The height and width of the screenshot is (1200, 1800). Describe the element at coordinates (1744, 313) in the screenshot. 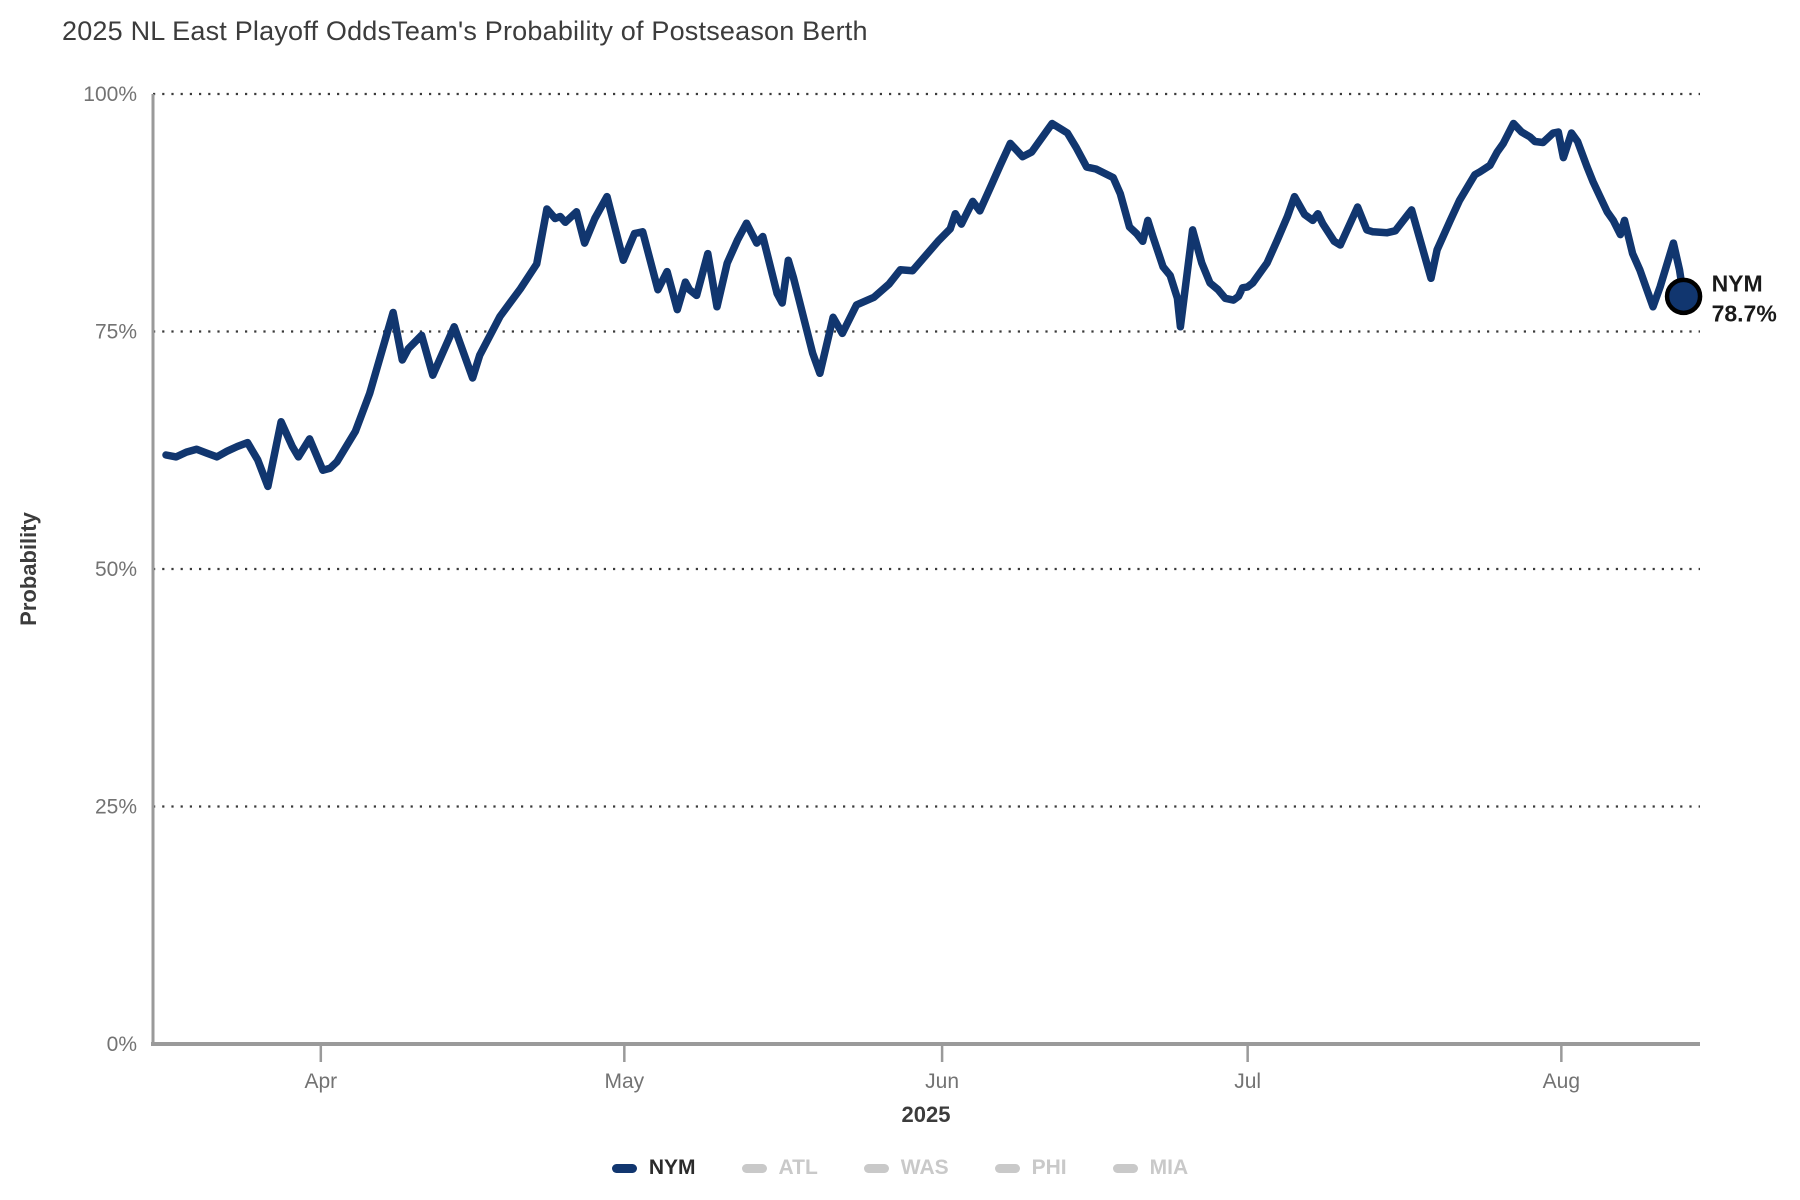

I see `endpoint-label-value: 78.7%` at that location.